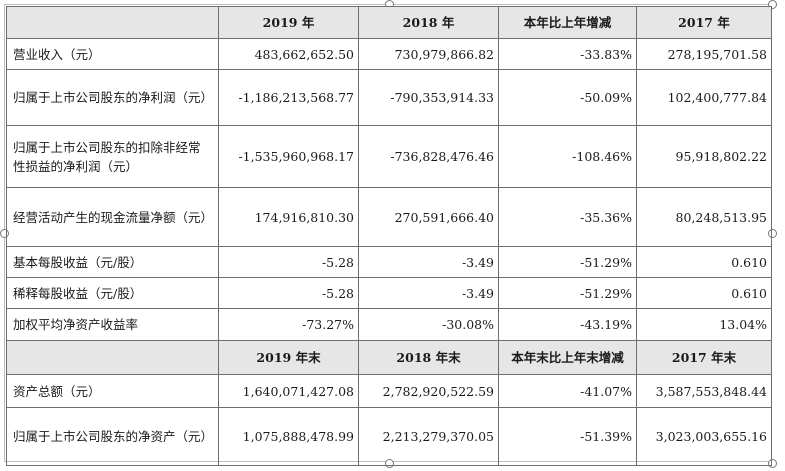  What do you see at coordinates (428, 156) in the screenshot?
I see `value-cell: -736,828,476.46` at bounding box center [428, 156].